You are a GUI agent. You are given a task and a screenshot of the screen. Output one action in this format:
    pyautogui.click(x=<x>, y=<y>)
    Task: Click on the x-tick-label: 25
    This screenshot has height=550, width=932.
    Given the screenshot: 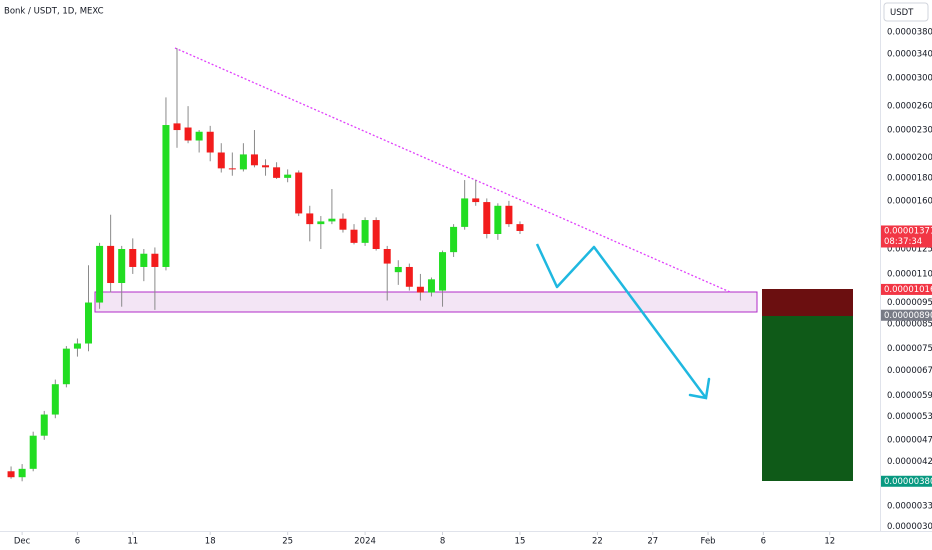 What is the action you would take?
    pyautogui.click(x=287, y=542)
    